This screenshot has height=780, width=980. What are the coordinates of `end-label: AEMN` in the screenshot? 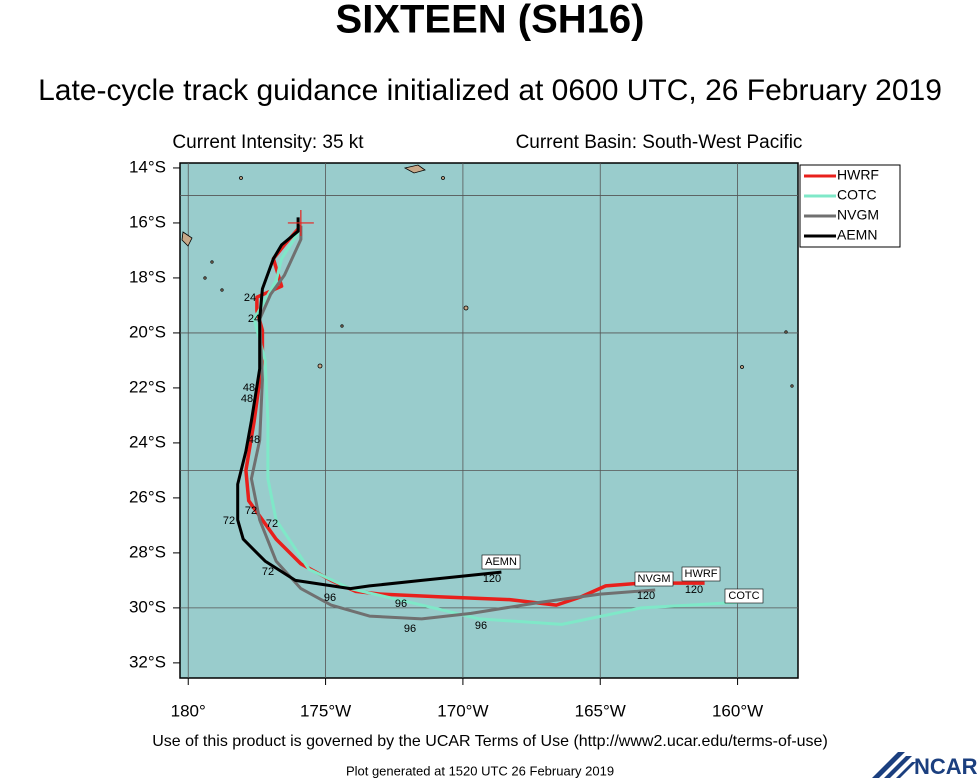 It's located at (501, 562).